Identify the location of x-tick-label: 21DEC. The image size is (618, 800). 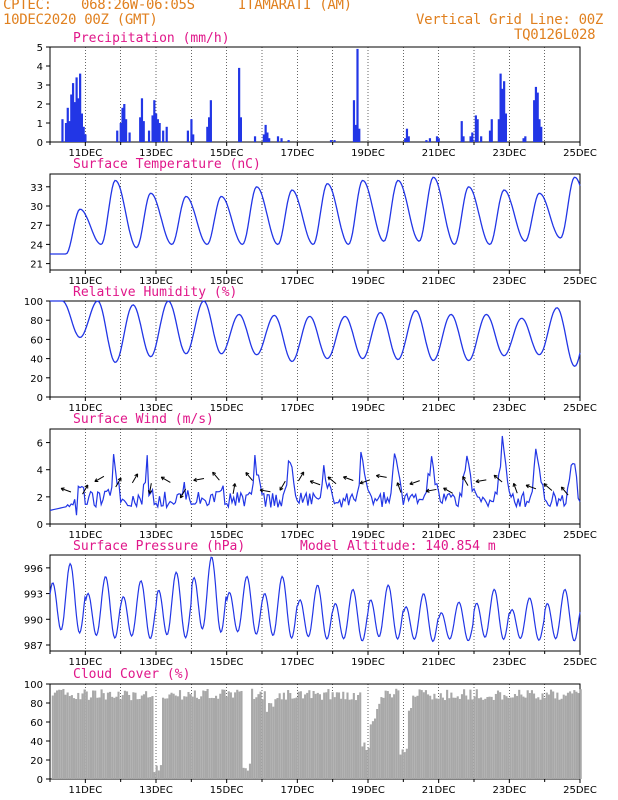
(439, 535).